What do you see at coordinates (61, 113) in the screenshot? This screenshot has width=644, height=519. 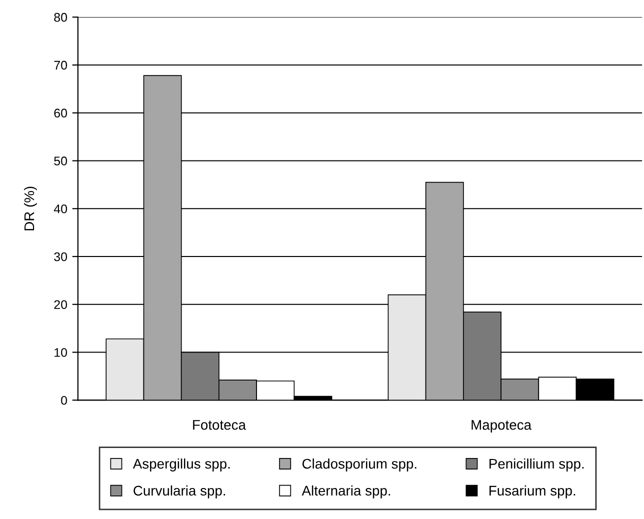 I see `y-tick-label: 60` at bounding box center [61, 113].